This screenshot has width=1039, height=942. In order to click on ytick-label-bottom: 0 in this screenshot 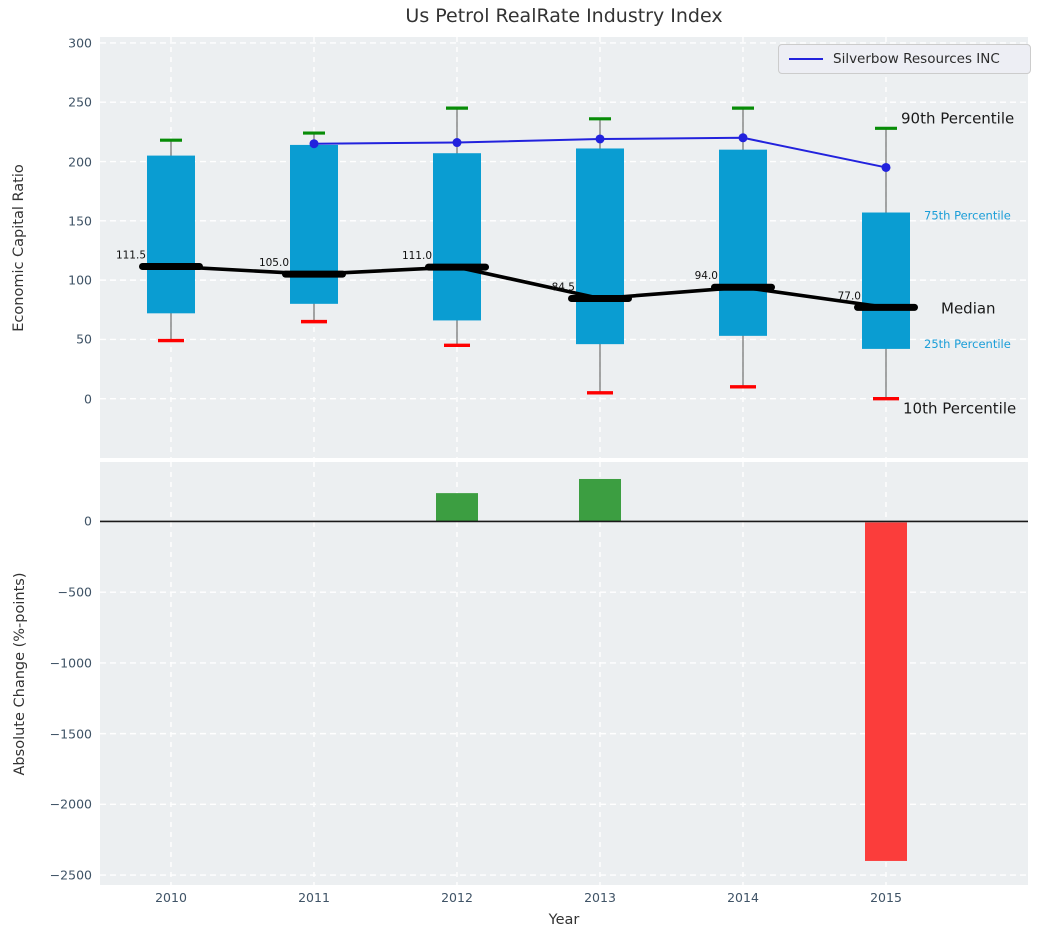, I will do `click(88, 521)`.